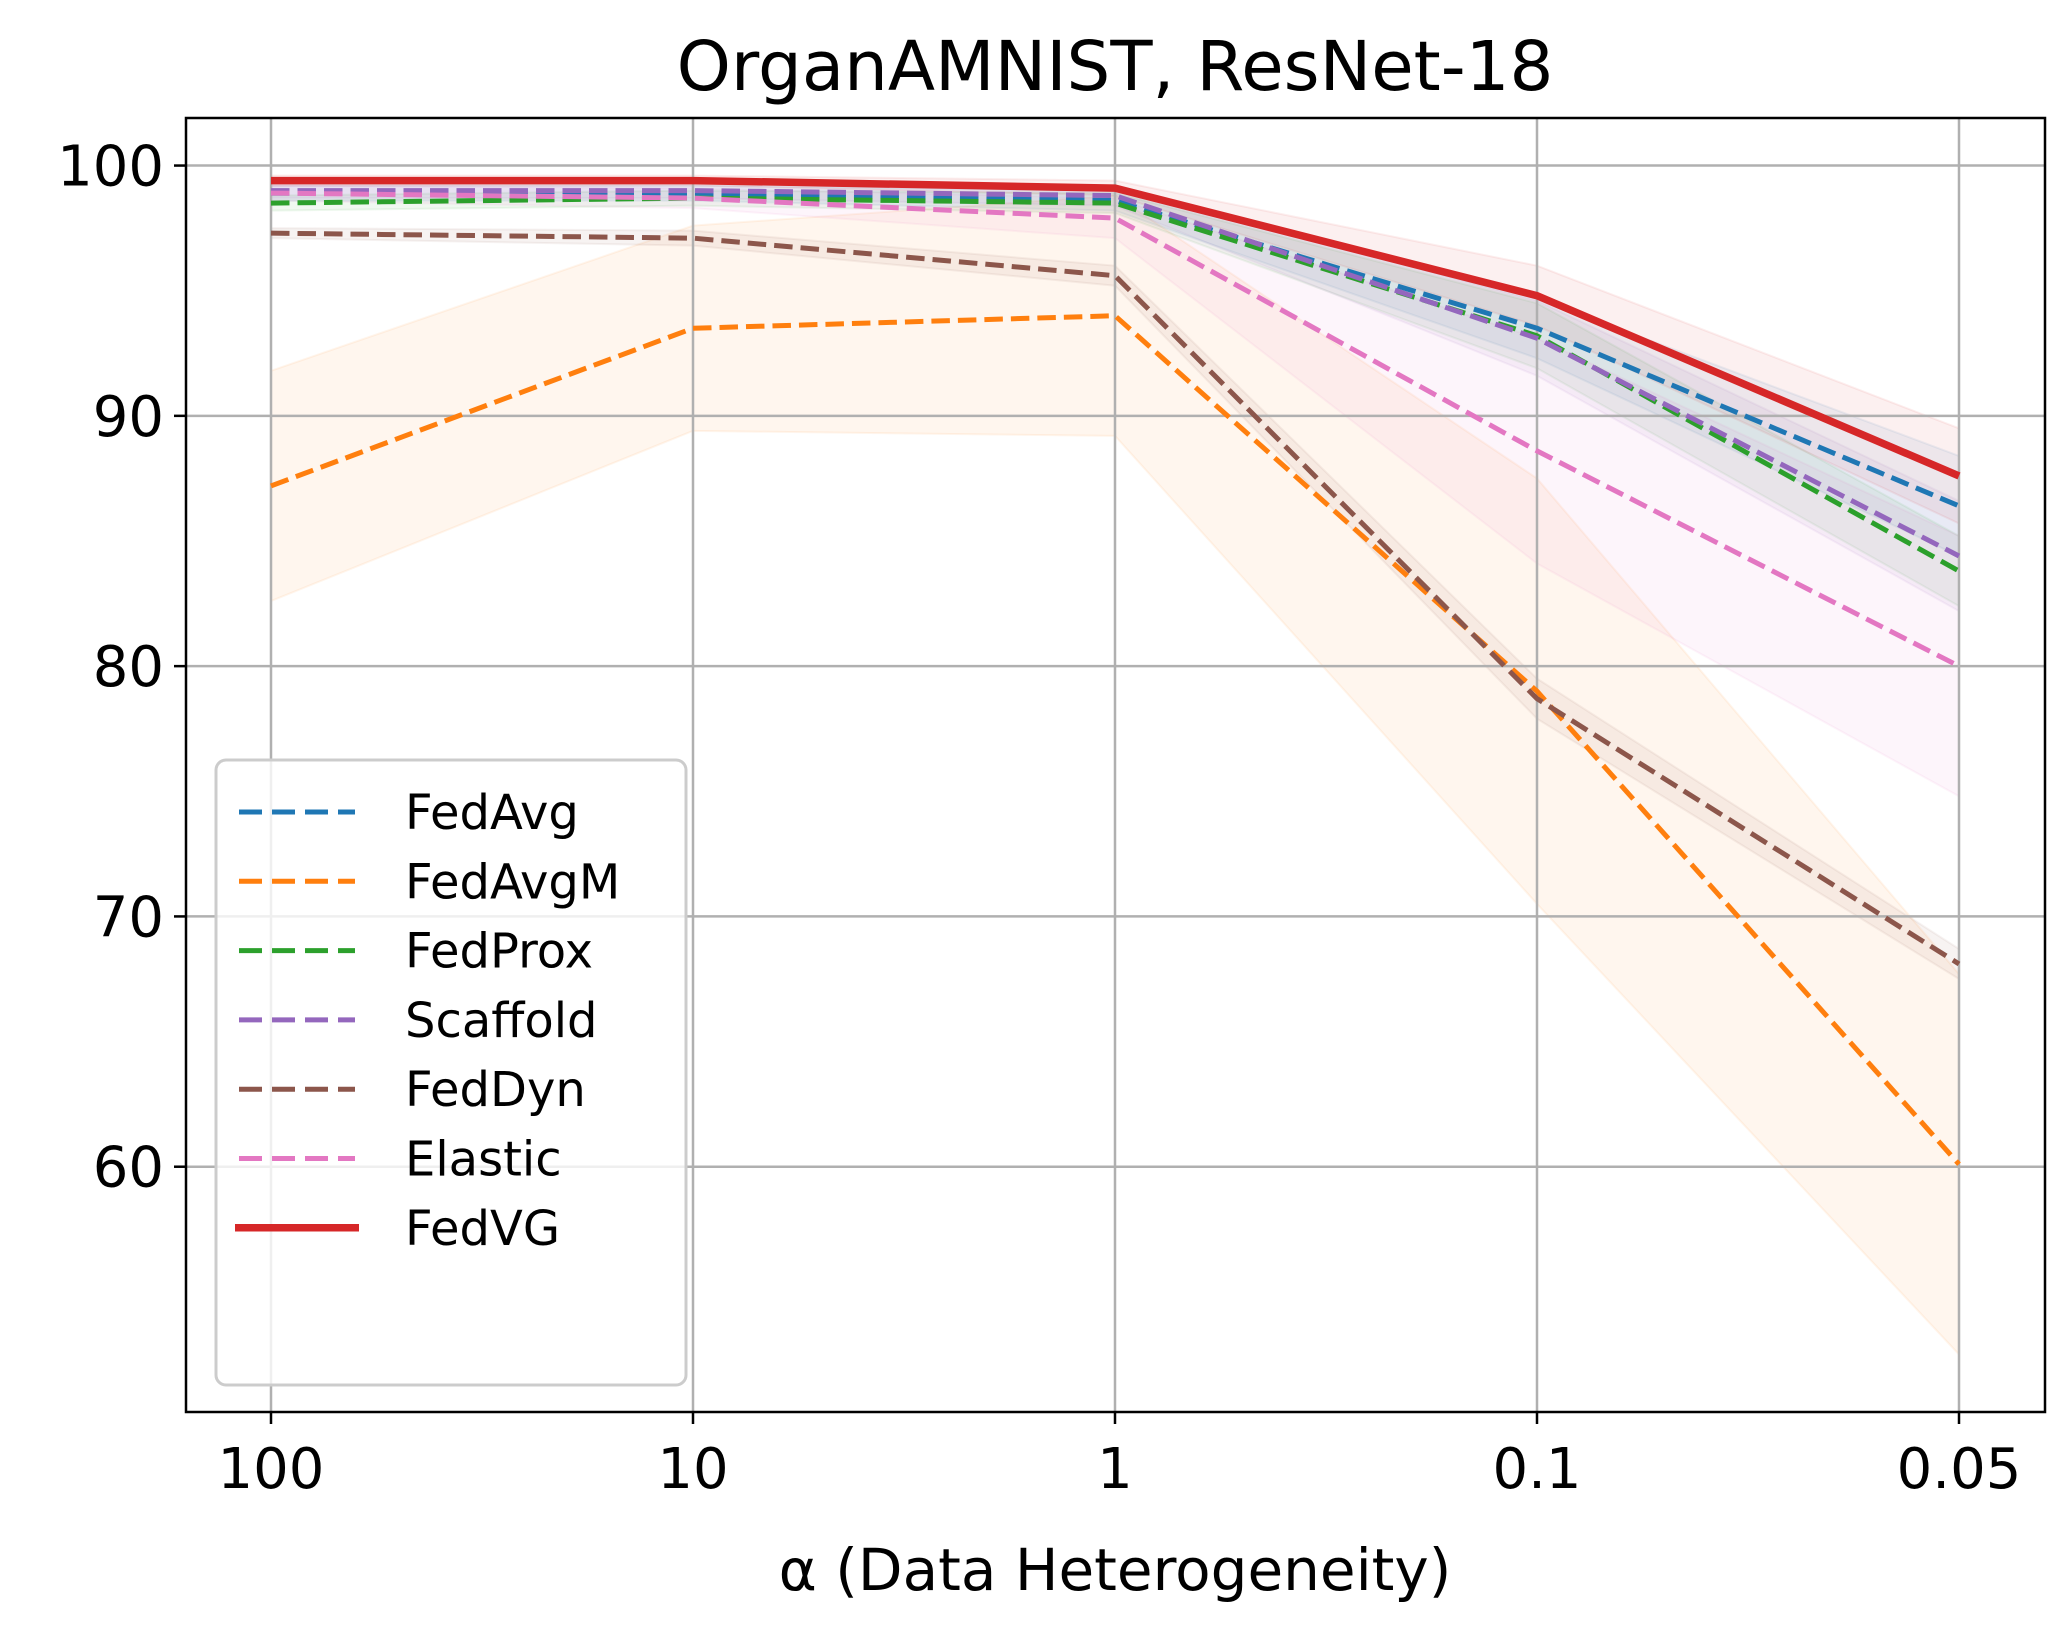 The height and width of the screenshot is (1629, 2068). I want to click on x-tick-label: 100, so click(271, 1469).